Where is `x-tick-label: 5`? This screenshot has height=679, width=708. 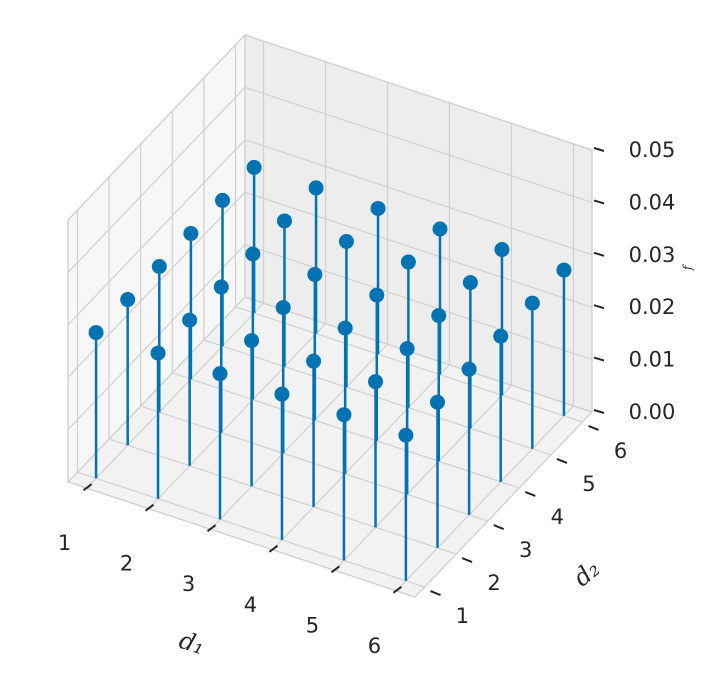
x-tick-label: 5 is located at coordinates (312, 625).